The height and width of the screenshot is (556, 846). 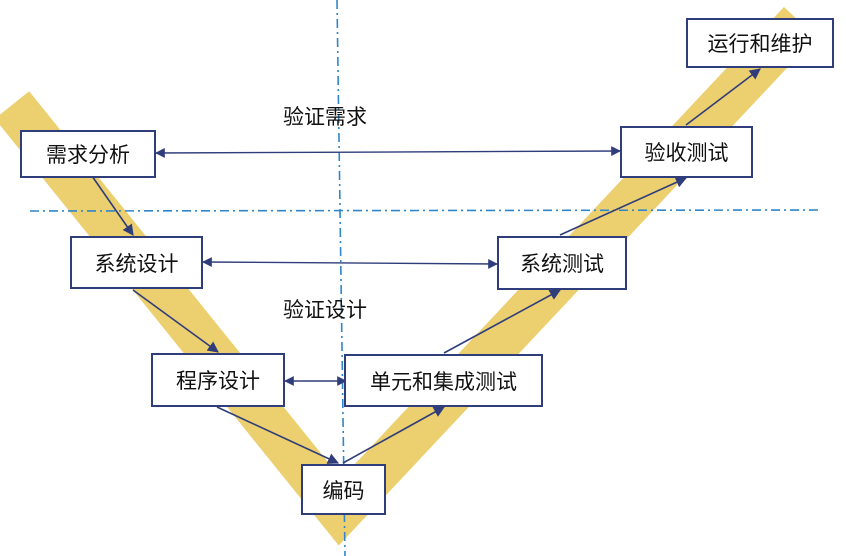 I want to click on requirements-analysis-box: 需求分析, so click(x=88, y=154).